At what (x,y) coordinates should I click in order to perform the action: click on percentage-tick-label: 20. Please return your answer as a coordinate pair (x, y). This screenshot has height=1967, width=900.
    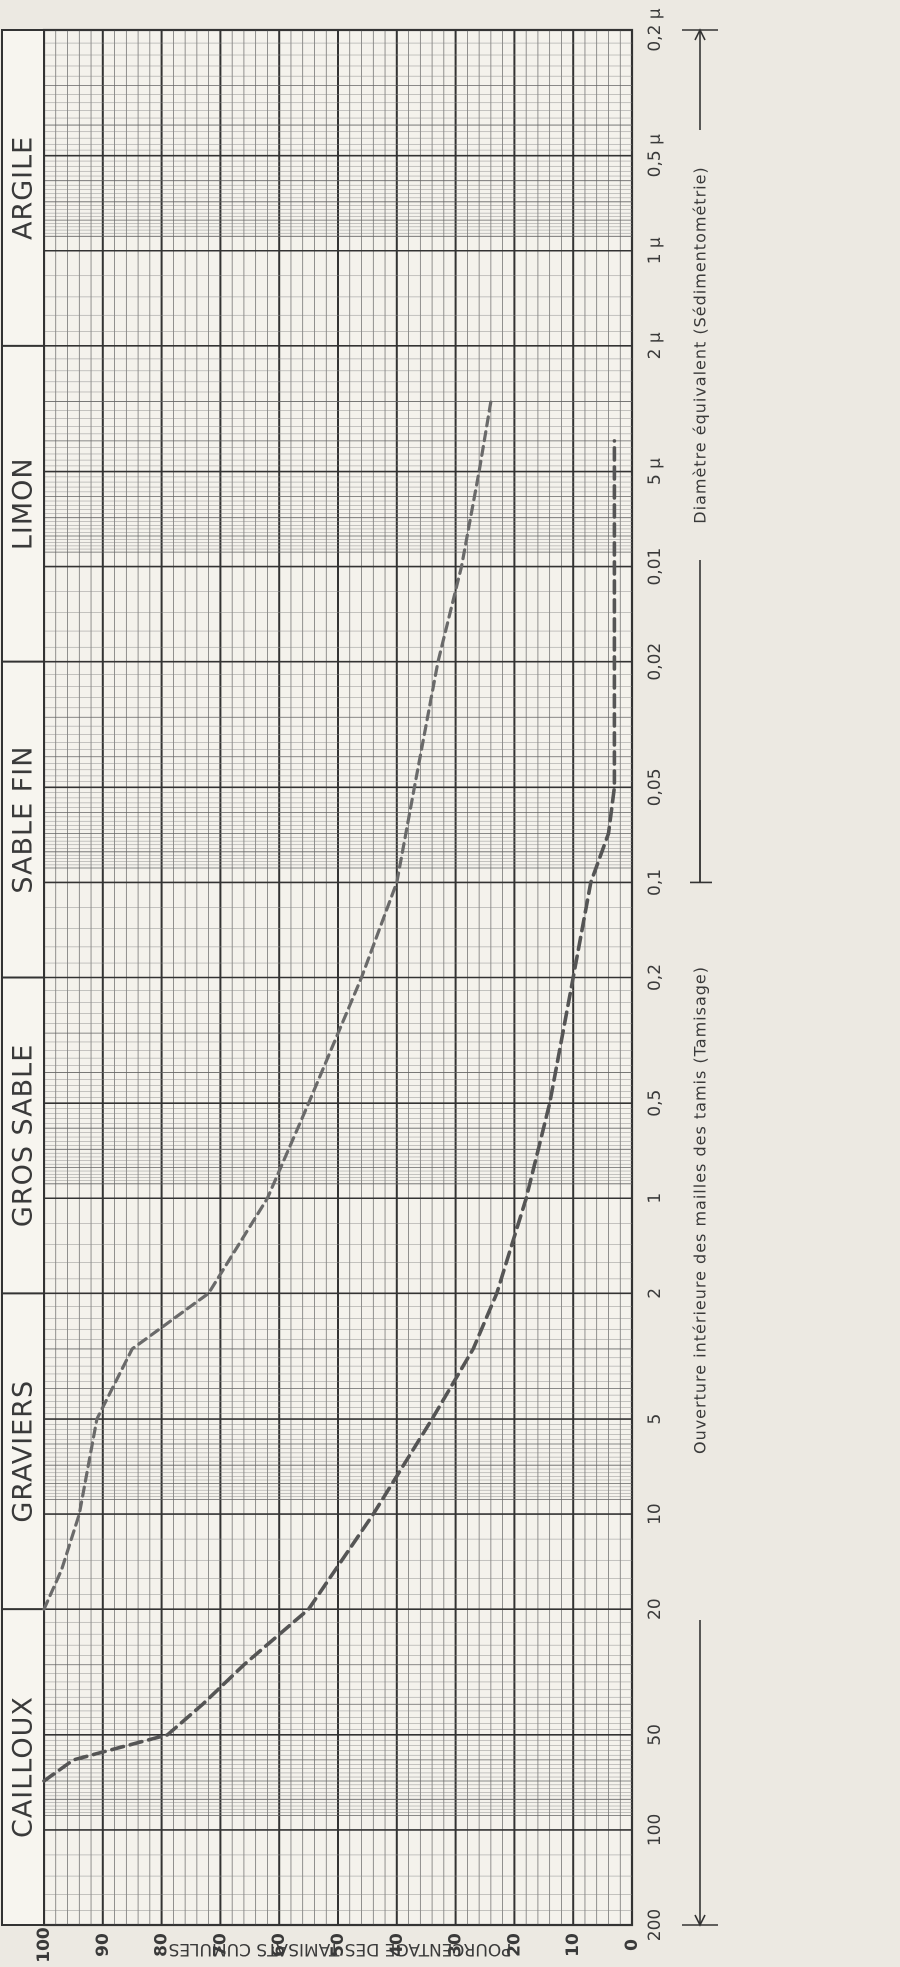
    Looking at the image, I should click on (514, 1945).